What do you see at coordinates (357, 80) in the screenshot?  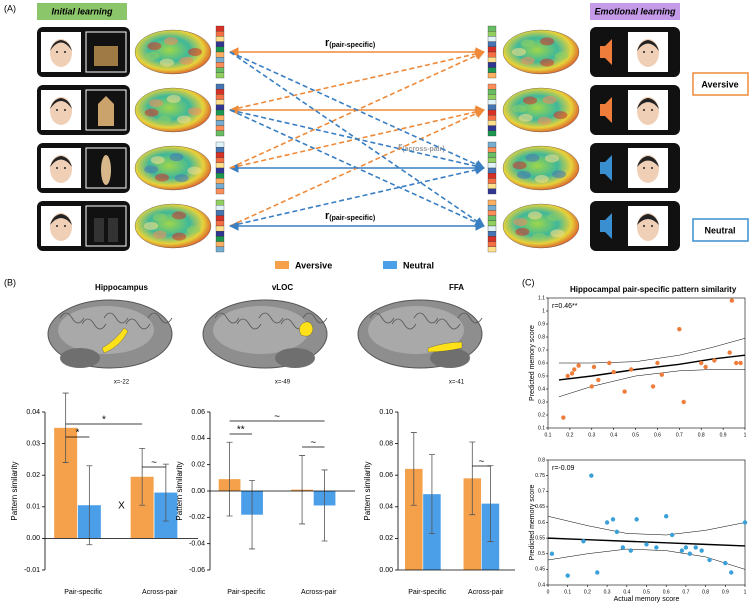 I see `similarity-arrow` at bounding box center [357, 80].